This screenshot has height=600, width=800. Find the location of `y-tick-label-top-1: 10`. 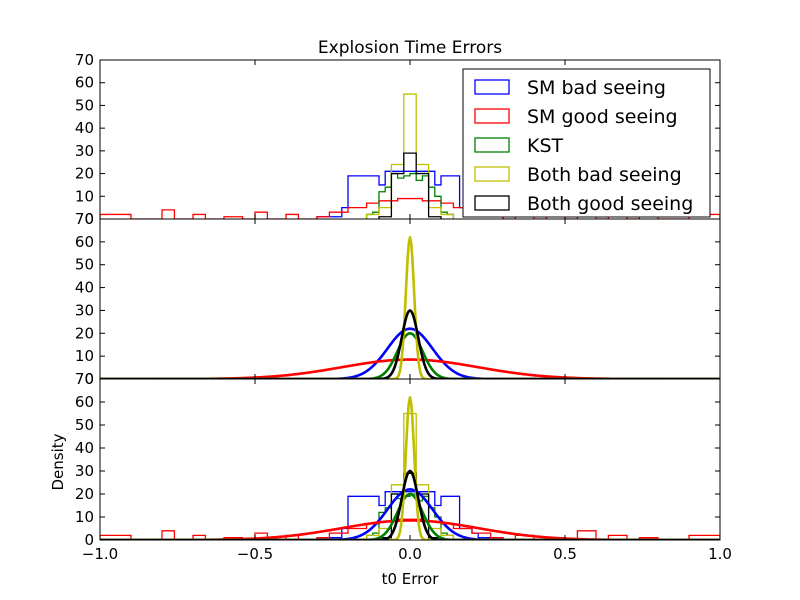

y-tick-label-top-1: 10 is located at coordinates (84, 196).